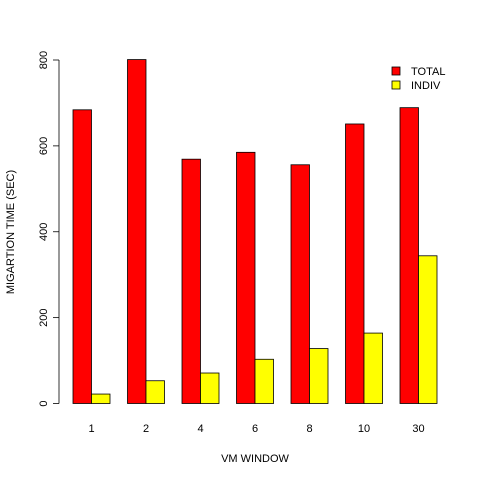 The height and width of the screenshot is (480, 480). I want to click on x-tick-label-30: 30, so click(418, 429).